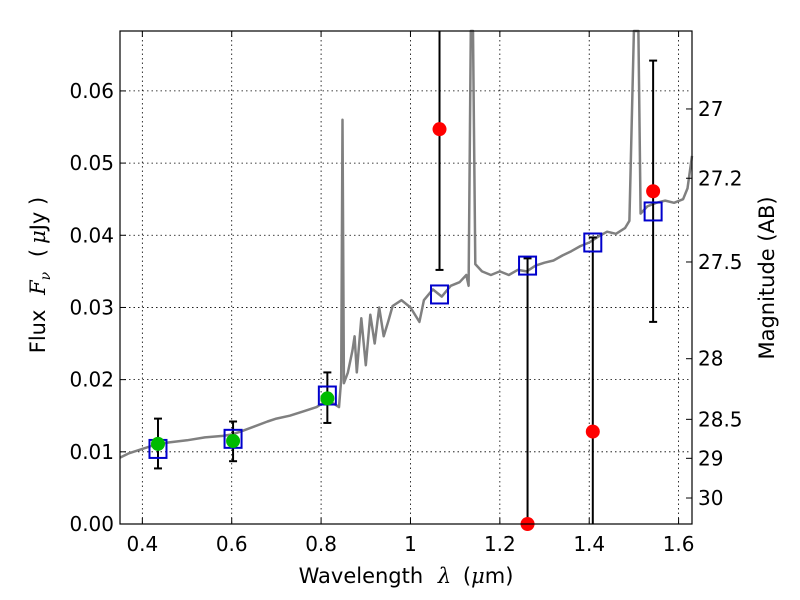 The width and height of the screenshot is (800, 600). I want to click on y-axis-title: Flux Fν ( μJy ), so click(40, 275).